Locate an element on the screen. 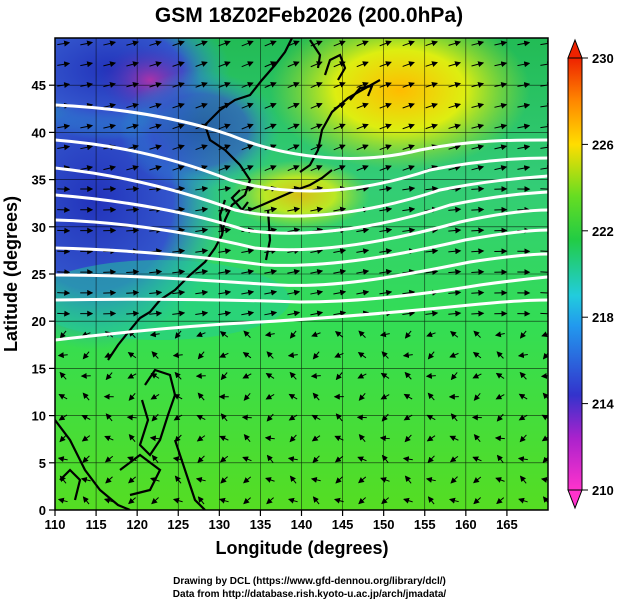 This screenshot has width=619, height=605. x-tick-label: 125 is located at coordinates (178, 524).